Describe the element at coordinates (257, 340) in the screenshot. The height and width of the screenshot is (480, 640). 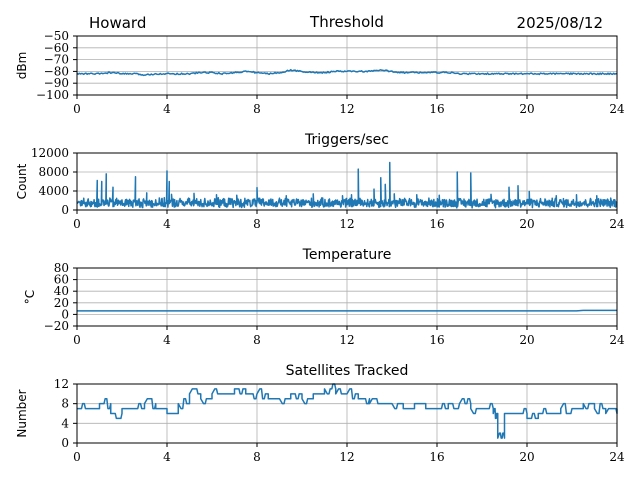
I see `temperature-xtick-label-2: 8` at that location.